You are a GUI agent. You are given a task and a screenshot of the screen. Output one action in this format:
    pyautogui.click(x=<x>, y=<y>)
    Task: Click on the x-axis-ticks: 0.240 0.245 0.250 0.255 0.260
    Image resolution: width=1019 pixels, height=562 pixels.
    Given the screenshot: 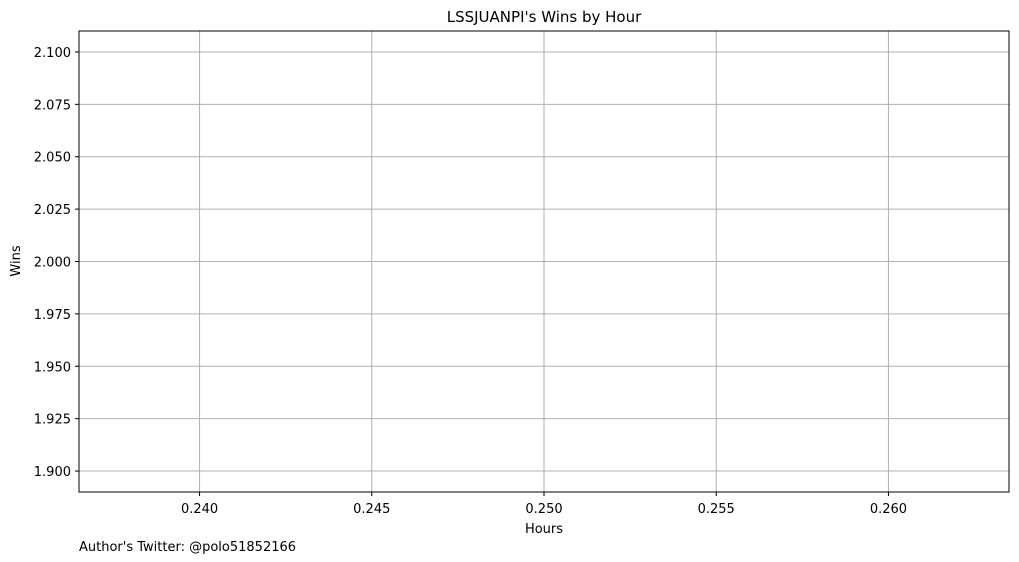 What is the action you would take?
    pyautogui.click(x=544, y=504)
    